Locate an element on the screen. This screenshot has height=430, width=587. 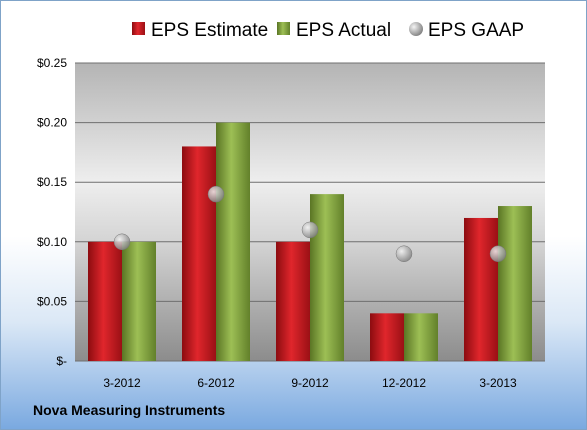
gaap-markers is located at coordinates (310, 223).